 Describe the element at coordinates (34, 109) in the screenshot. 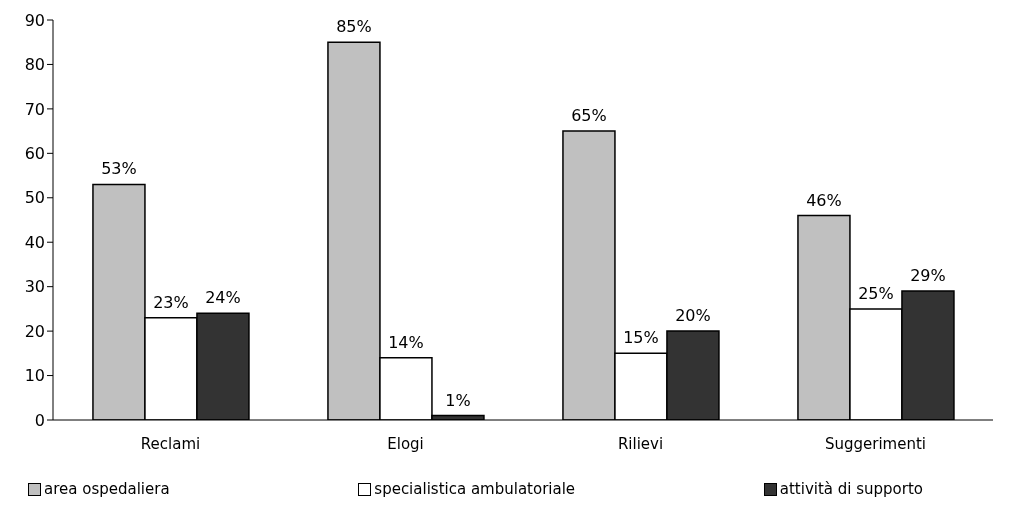

I see `y-tick-label: 70` at that location.